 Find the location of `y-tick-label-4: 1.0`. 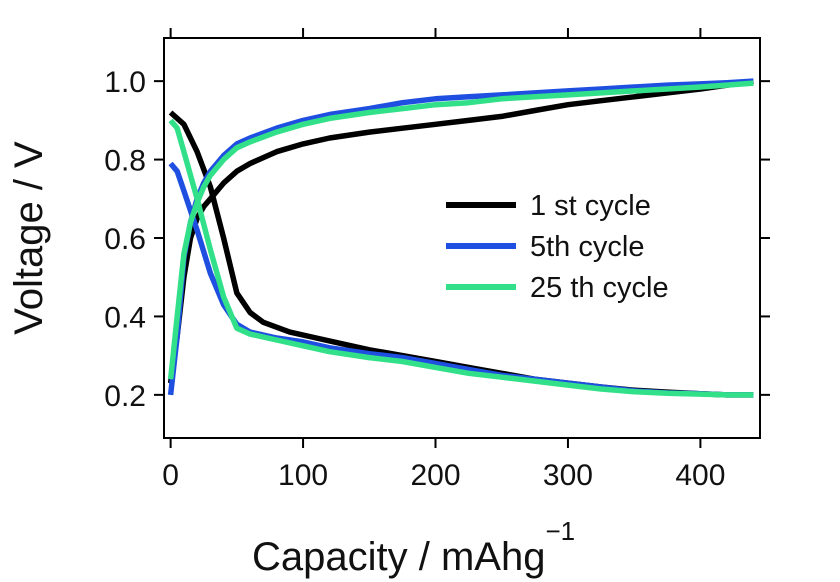

y-tick-label-4: 1.0 is located at coordinates (125, 82).